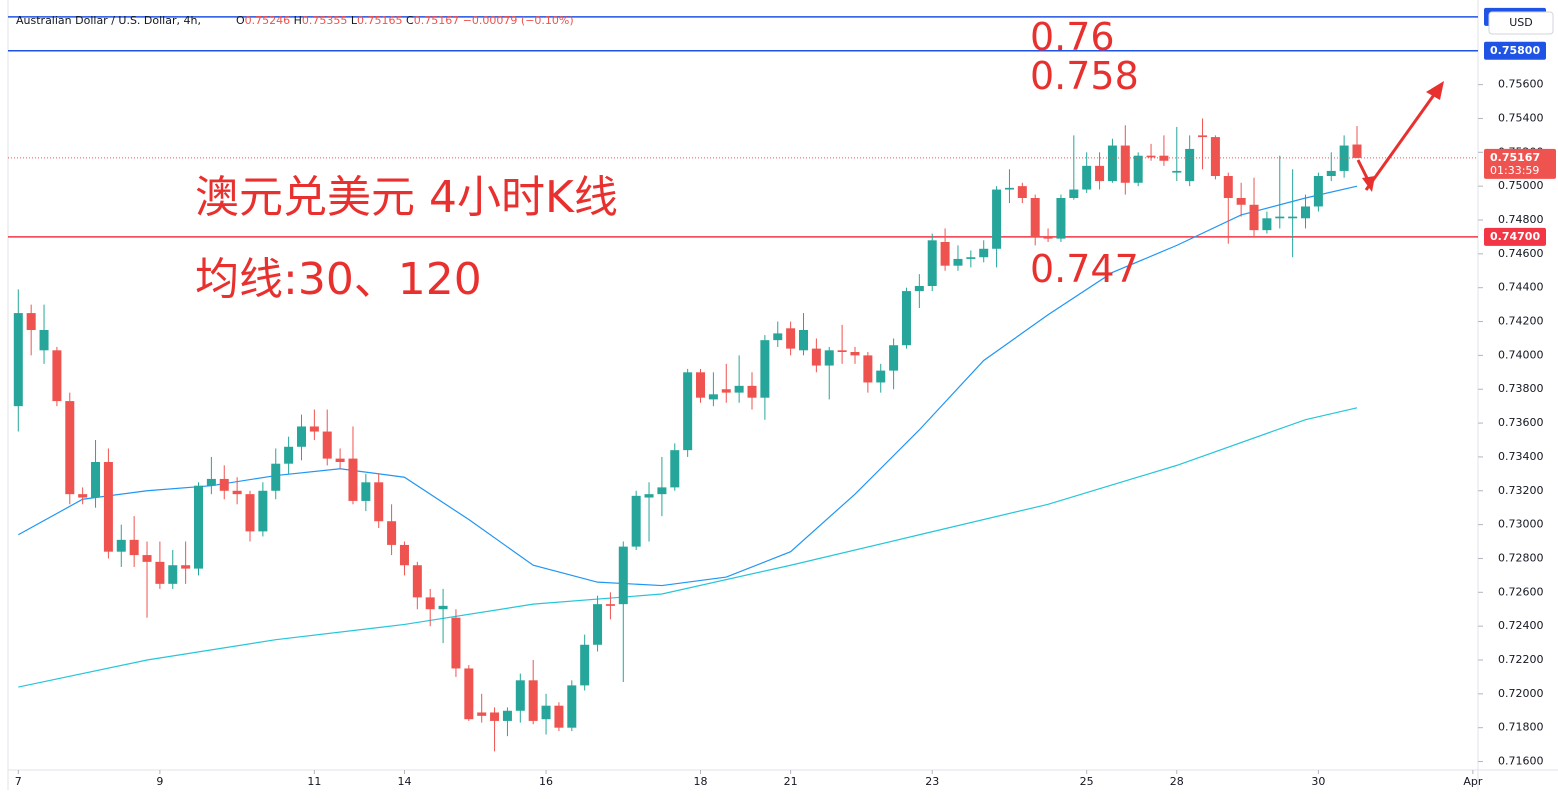 The width and height of the screenshot is (1558, 799). Describe the element at coordinates (1521, 422) in the screenshot. I see `y-tick-label: 0.73600` at that location.